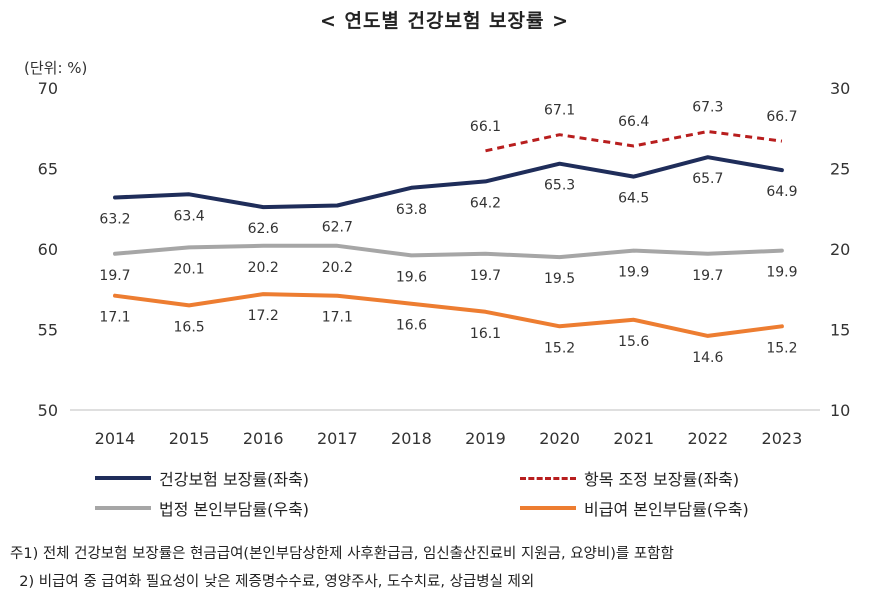 Image resolution: width=889 pixels, height=613 pixels. What do you see at coordinates (337, 228) in the screenshot?
I see `data-label: 62.7` at bounding box center [337, 228].